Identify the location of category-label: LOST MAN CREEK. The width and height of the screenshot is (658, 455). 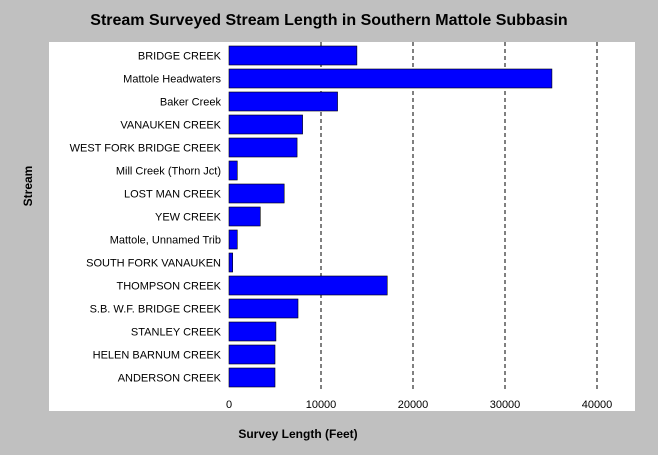
(173, 195).